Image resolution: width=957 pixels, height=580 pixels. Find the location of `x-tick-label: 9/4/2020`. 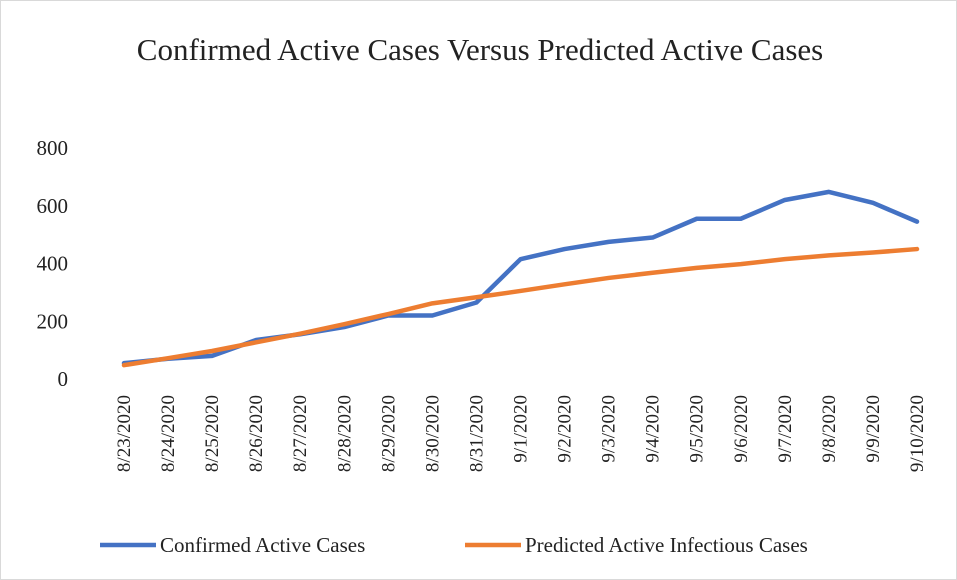

x-tick-label: 9/4/2020 is located at coordinates (653, 429).